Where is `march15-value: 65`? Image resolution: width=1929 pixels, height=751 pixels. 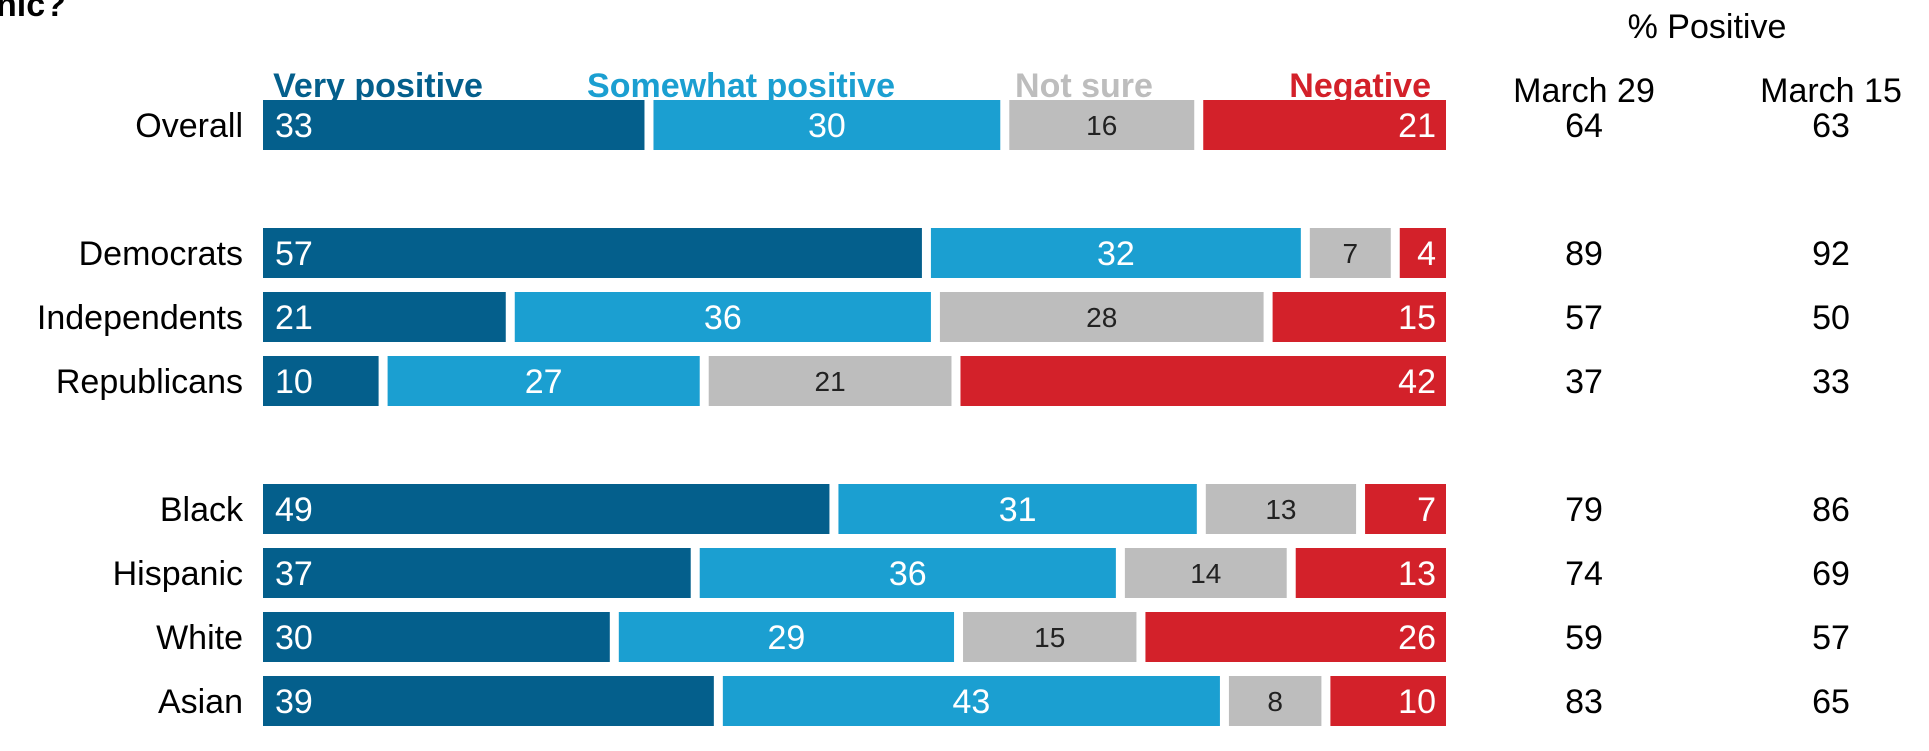 march15-value: 65 is located at coordinates (1831, 702).